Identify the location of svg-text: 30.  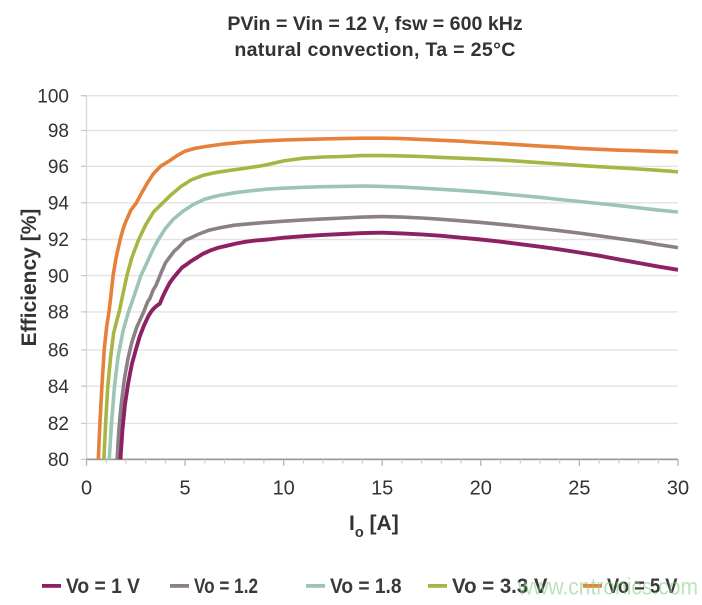
(678, 489).